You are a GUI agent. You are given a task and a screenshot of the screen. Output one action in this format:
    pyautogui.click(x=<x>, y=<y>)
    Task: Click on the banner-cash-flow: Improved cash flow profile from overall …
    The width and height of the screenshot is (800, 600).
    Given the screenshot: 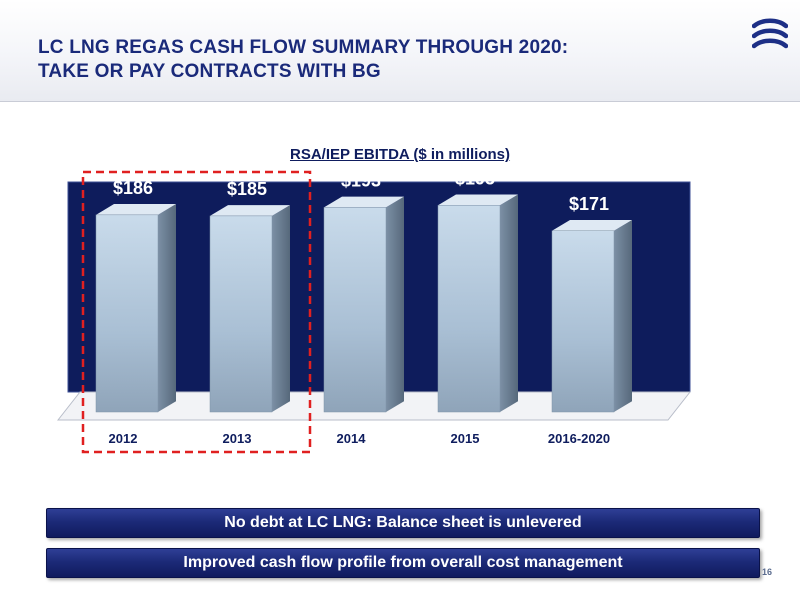 What is the action you would take?
    pyautogui.click(x=403, y=563)
    